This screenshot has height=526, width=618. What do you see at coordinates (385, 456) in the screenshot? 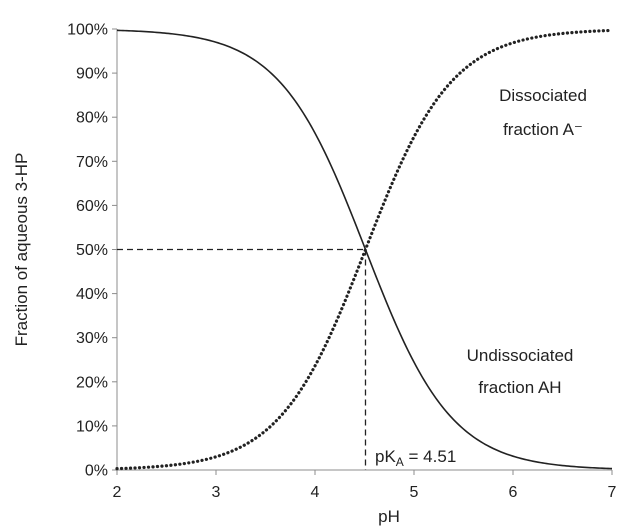
I see `pka-label-prefix: pK` at bounding box center [385, 456].